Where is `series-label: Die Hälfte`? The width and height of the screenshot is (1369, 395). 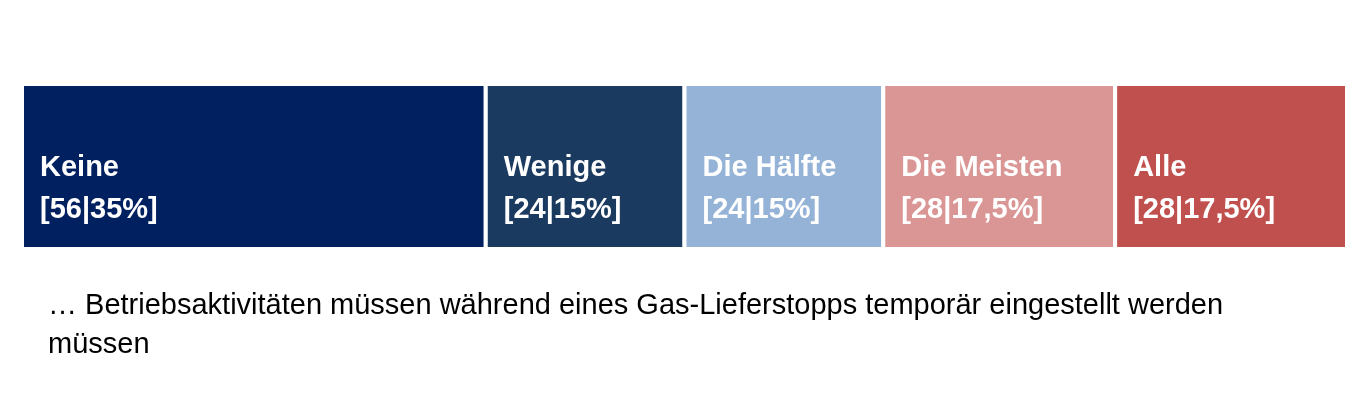
series-label: Die Hälfte is located at coordinates (769, 165).